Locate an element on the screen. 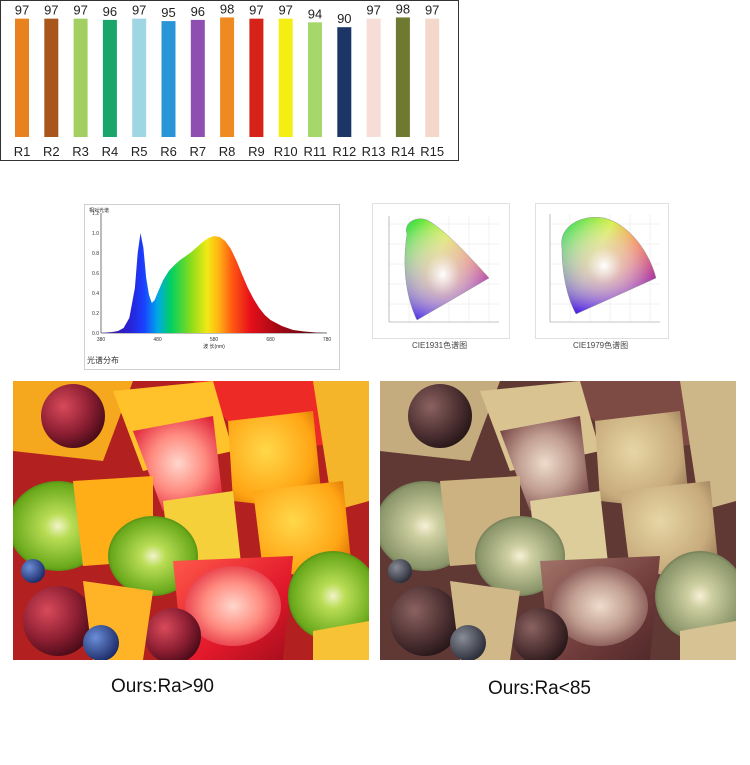 This screenshot has height=765, width=750. cri-bar-R11 is located at coordinates (315, 79).